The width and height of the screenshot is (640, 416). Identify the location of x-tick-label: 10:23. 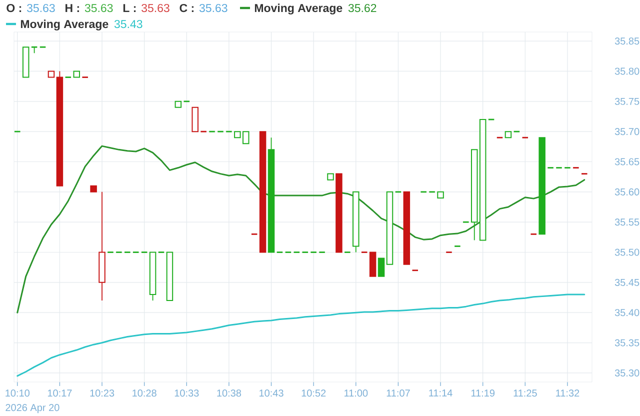
(102, 393).